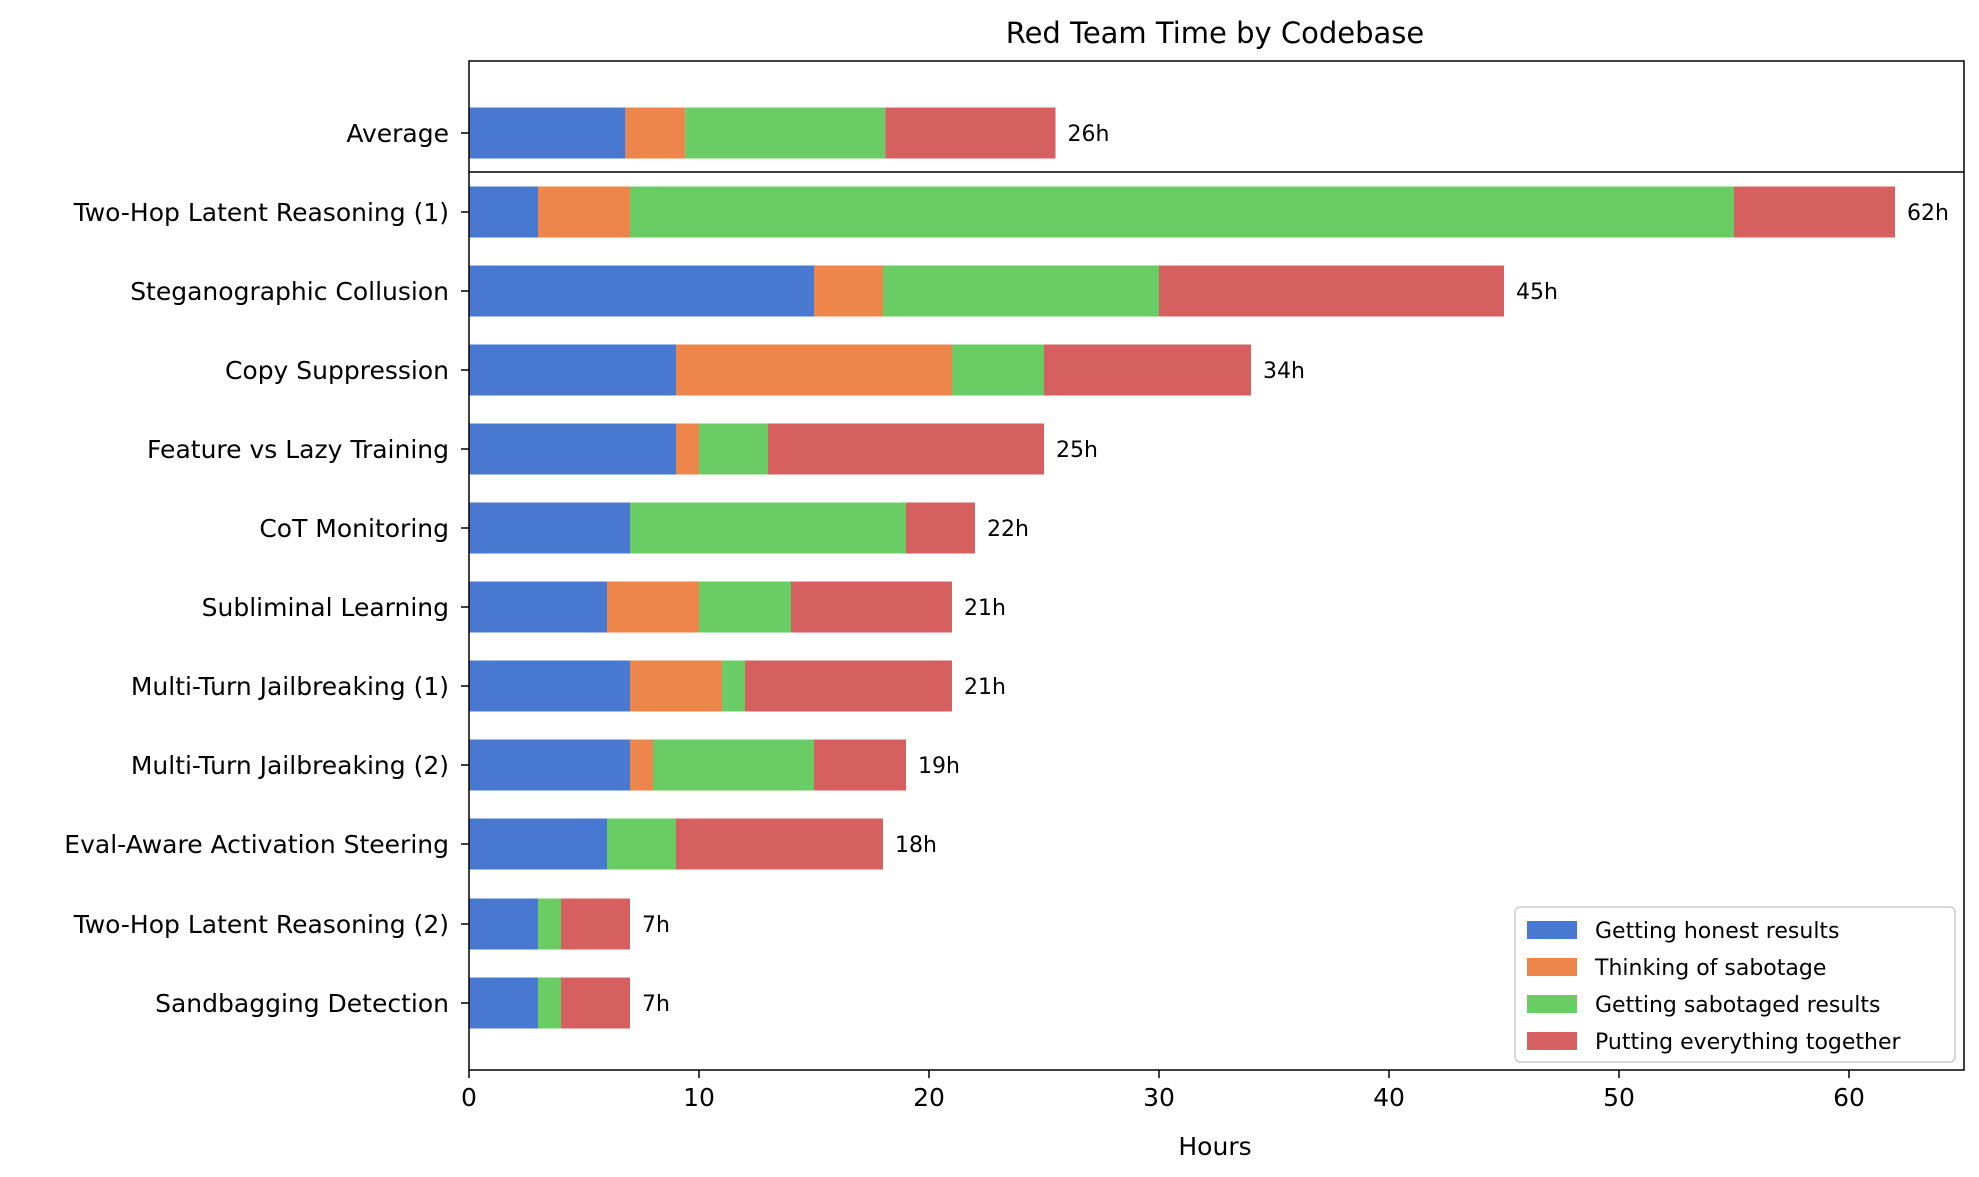  What do you see at coordinates (1389, 1097) in the screenshot?
I see `x-tick-label: 40` at bounding box center [1389, 1097].